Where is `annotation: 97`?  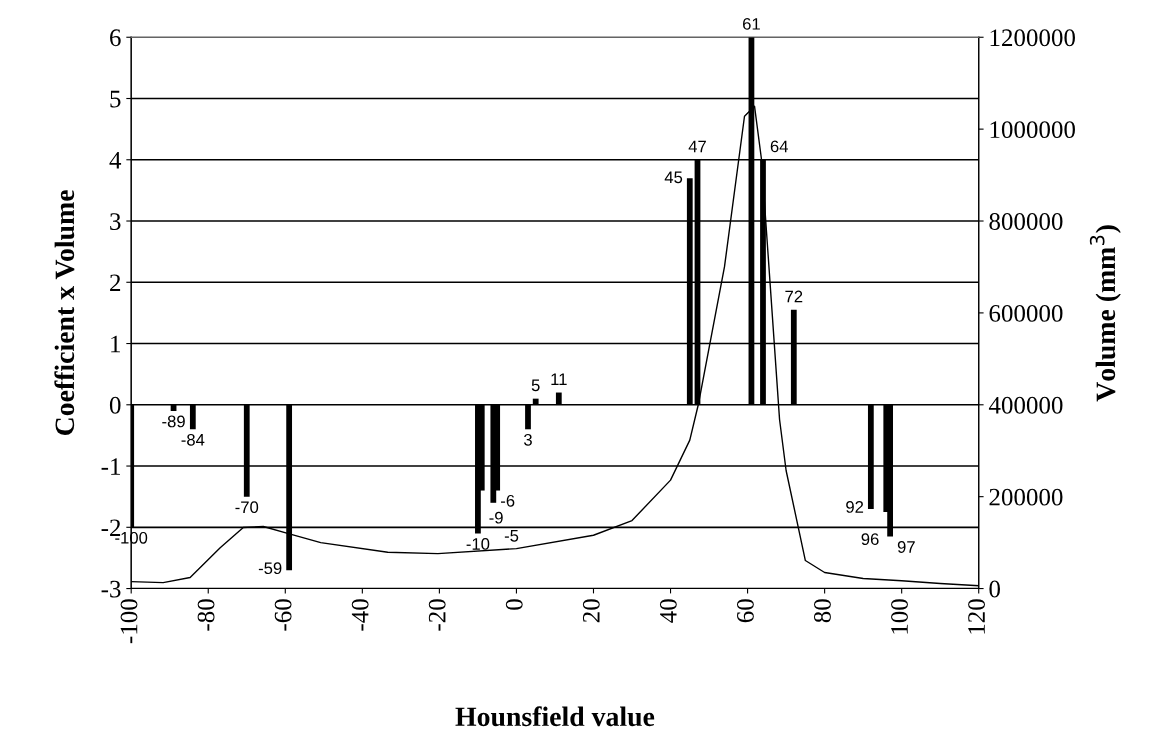
annotation: 97 is located at coordinates (906, 547).